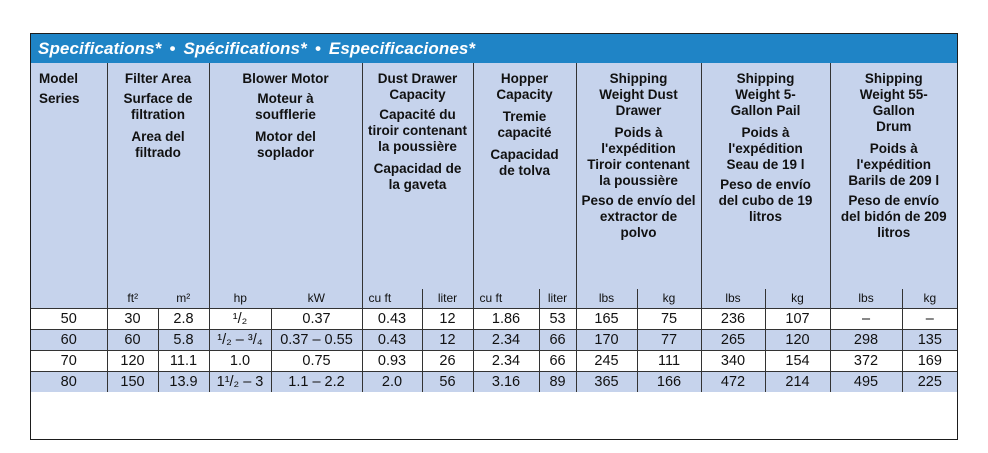 The image size is (988, 453). I want to click on title-spanish: Especificaciones*, so click(402, 48).